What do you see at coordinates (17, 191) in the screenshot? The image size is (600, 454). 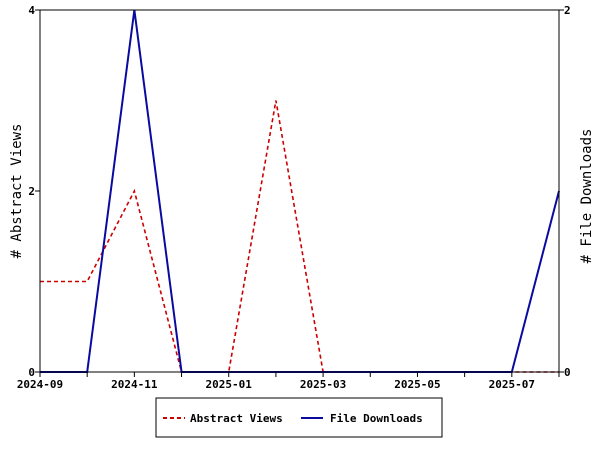 I see `y-left-axis-title: # Abstract Views` at bounding box center [17, 191].